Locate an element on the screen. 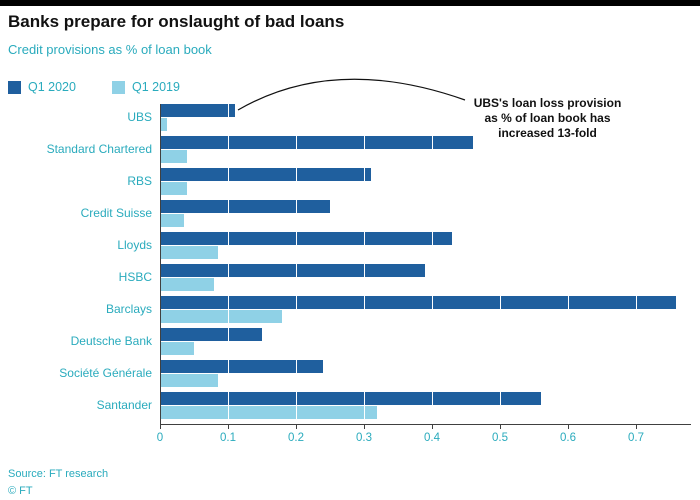 The height and width of the screenshot is (500, 700). x-tick-label: 0 is located at coordinates (160, 438).